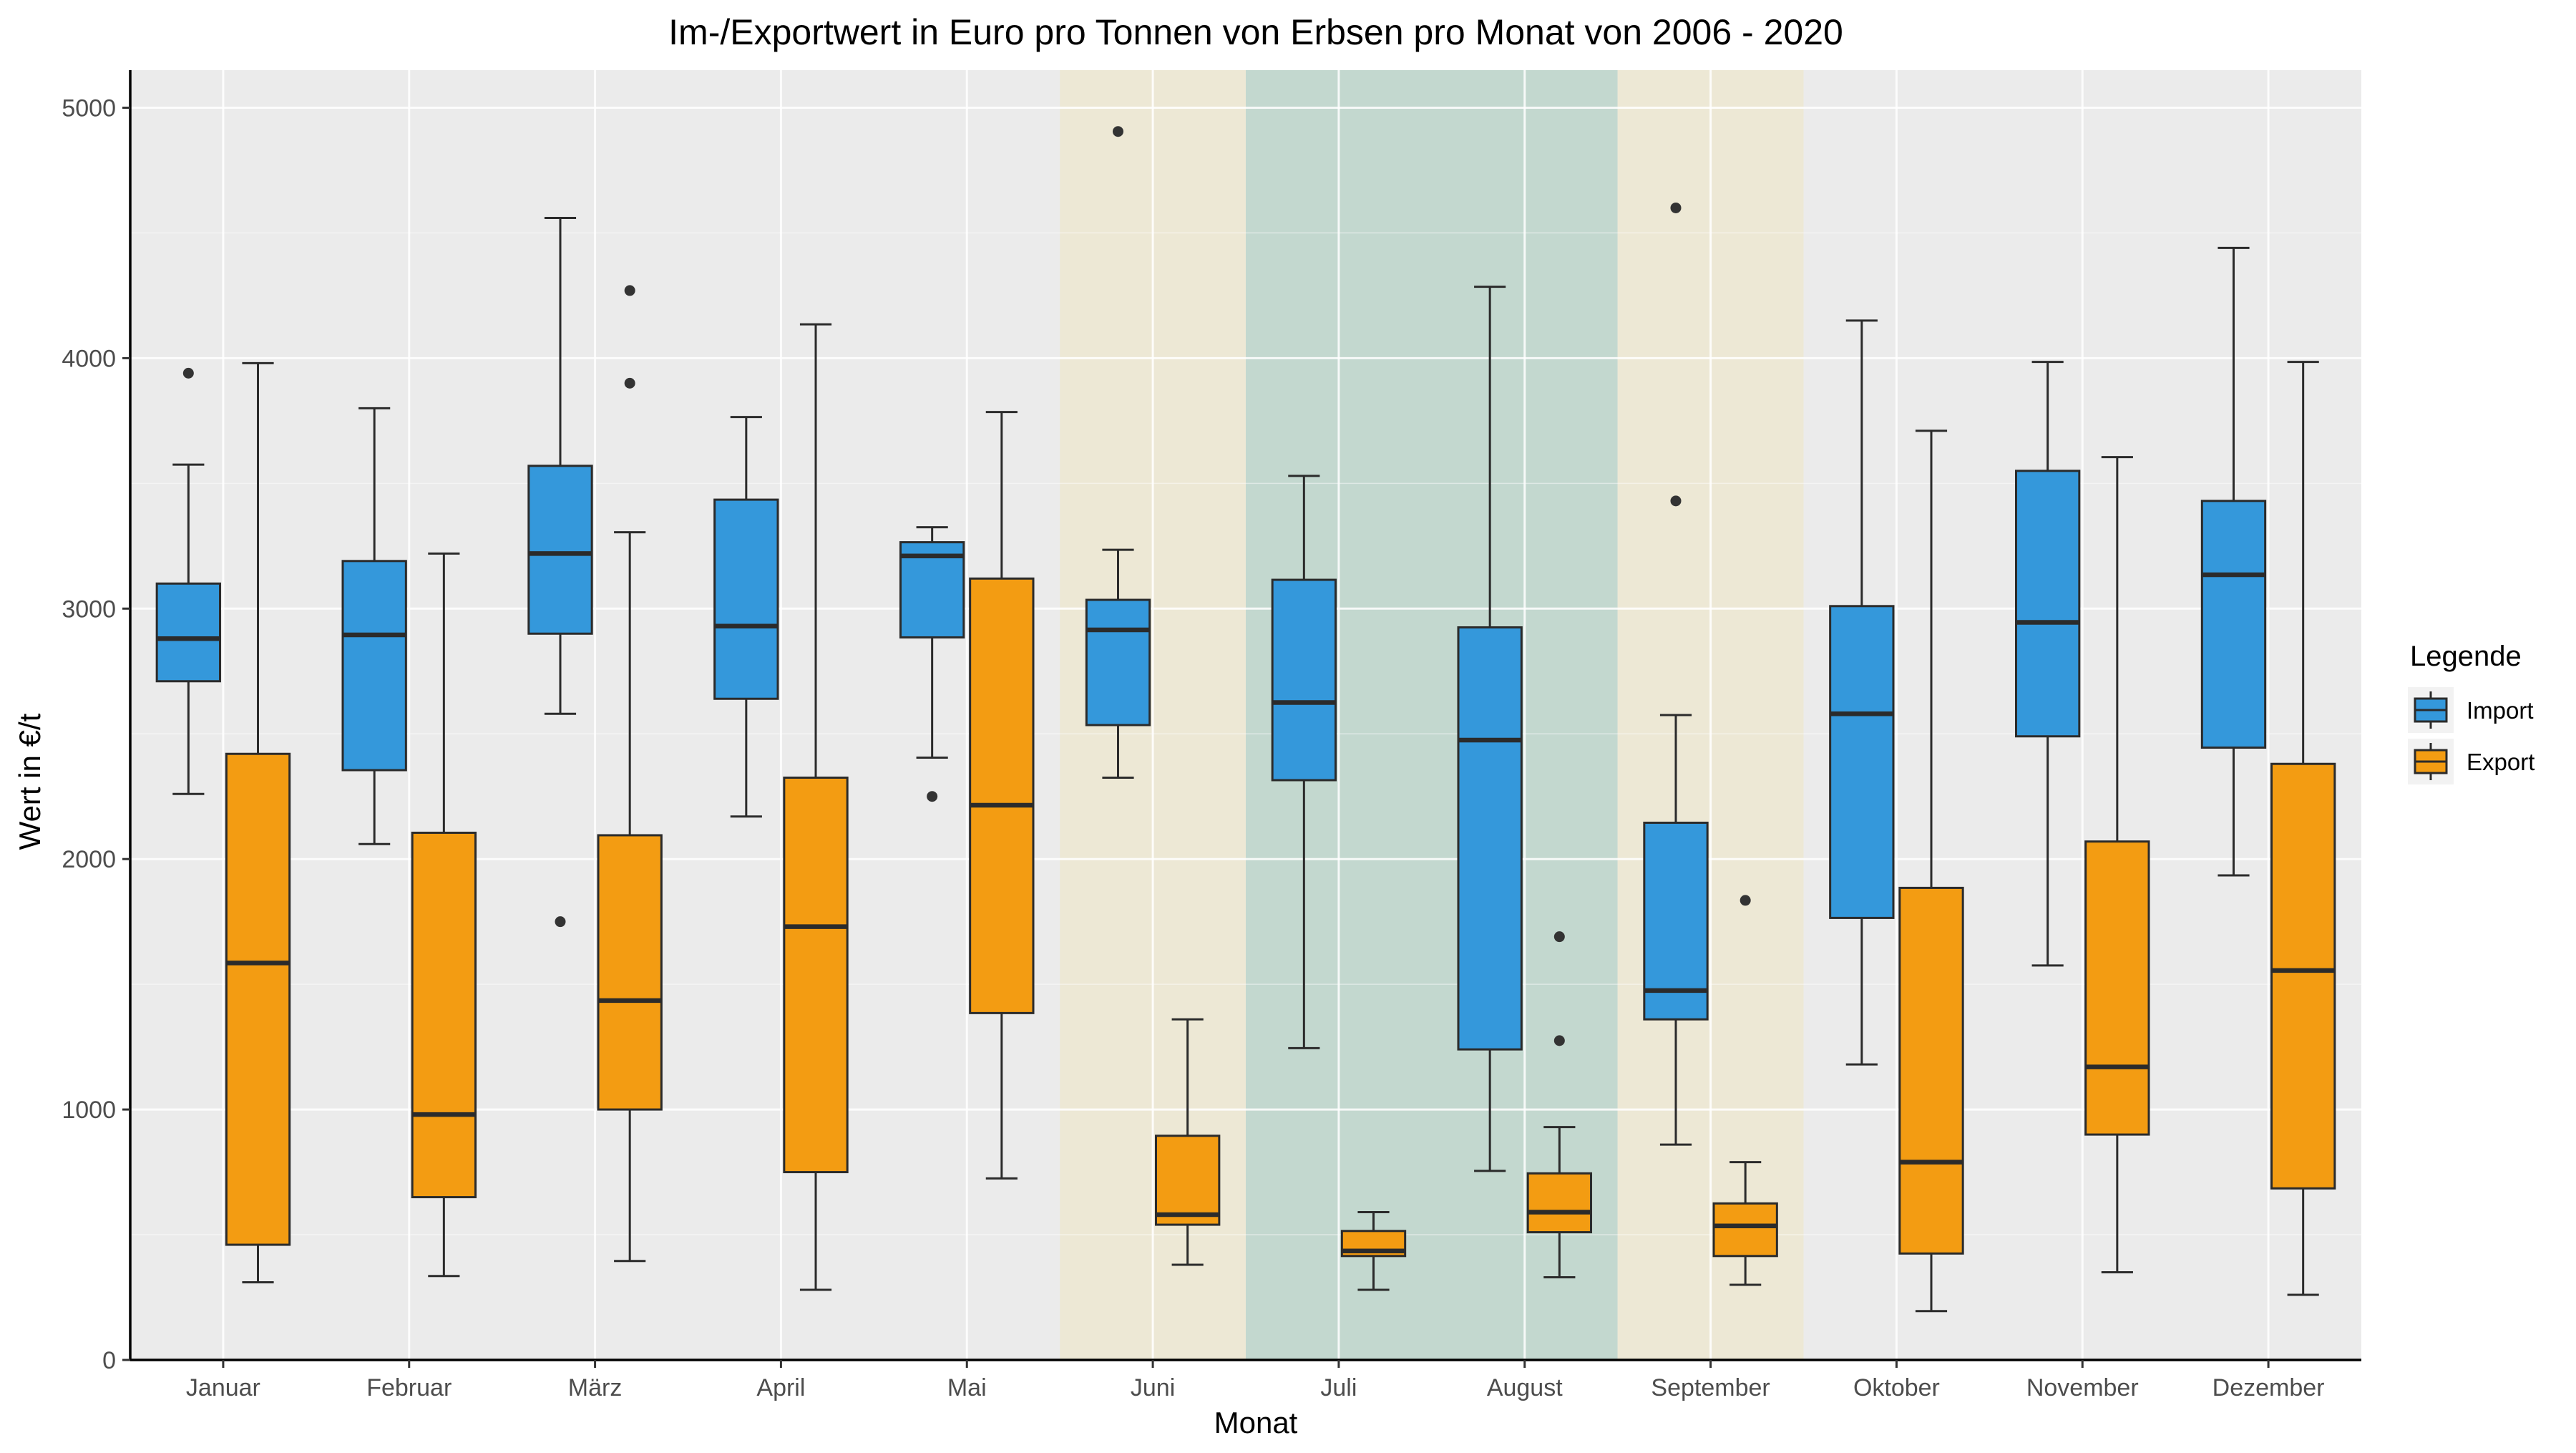  I want to click on x-tick-label: Juli, so click(1338, 1387).